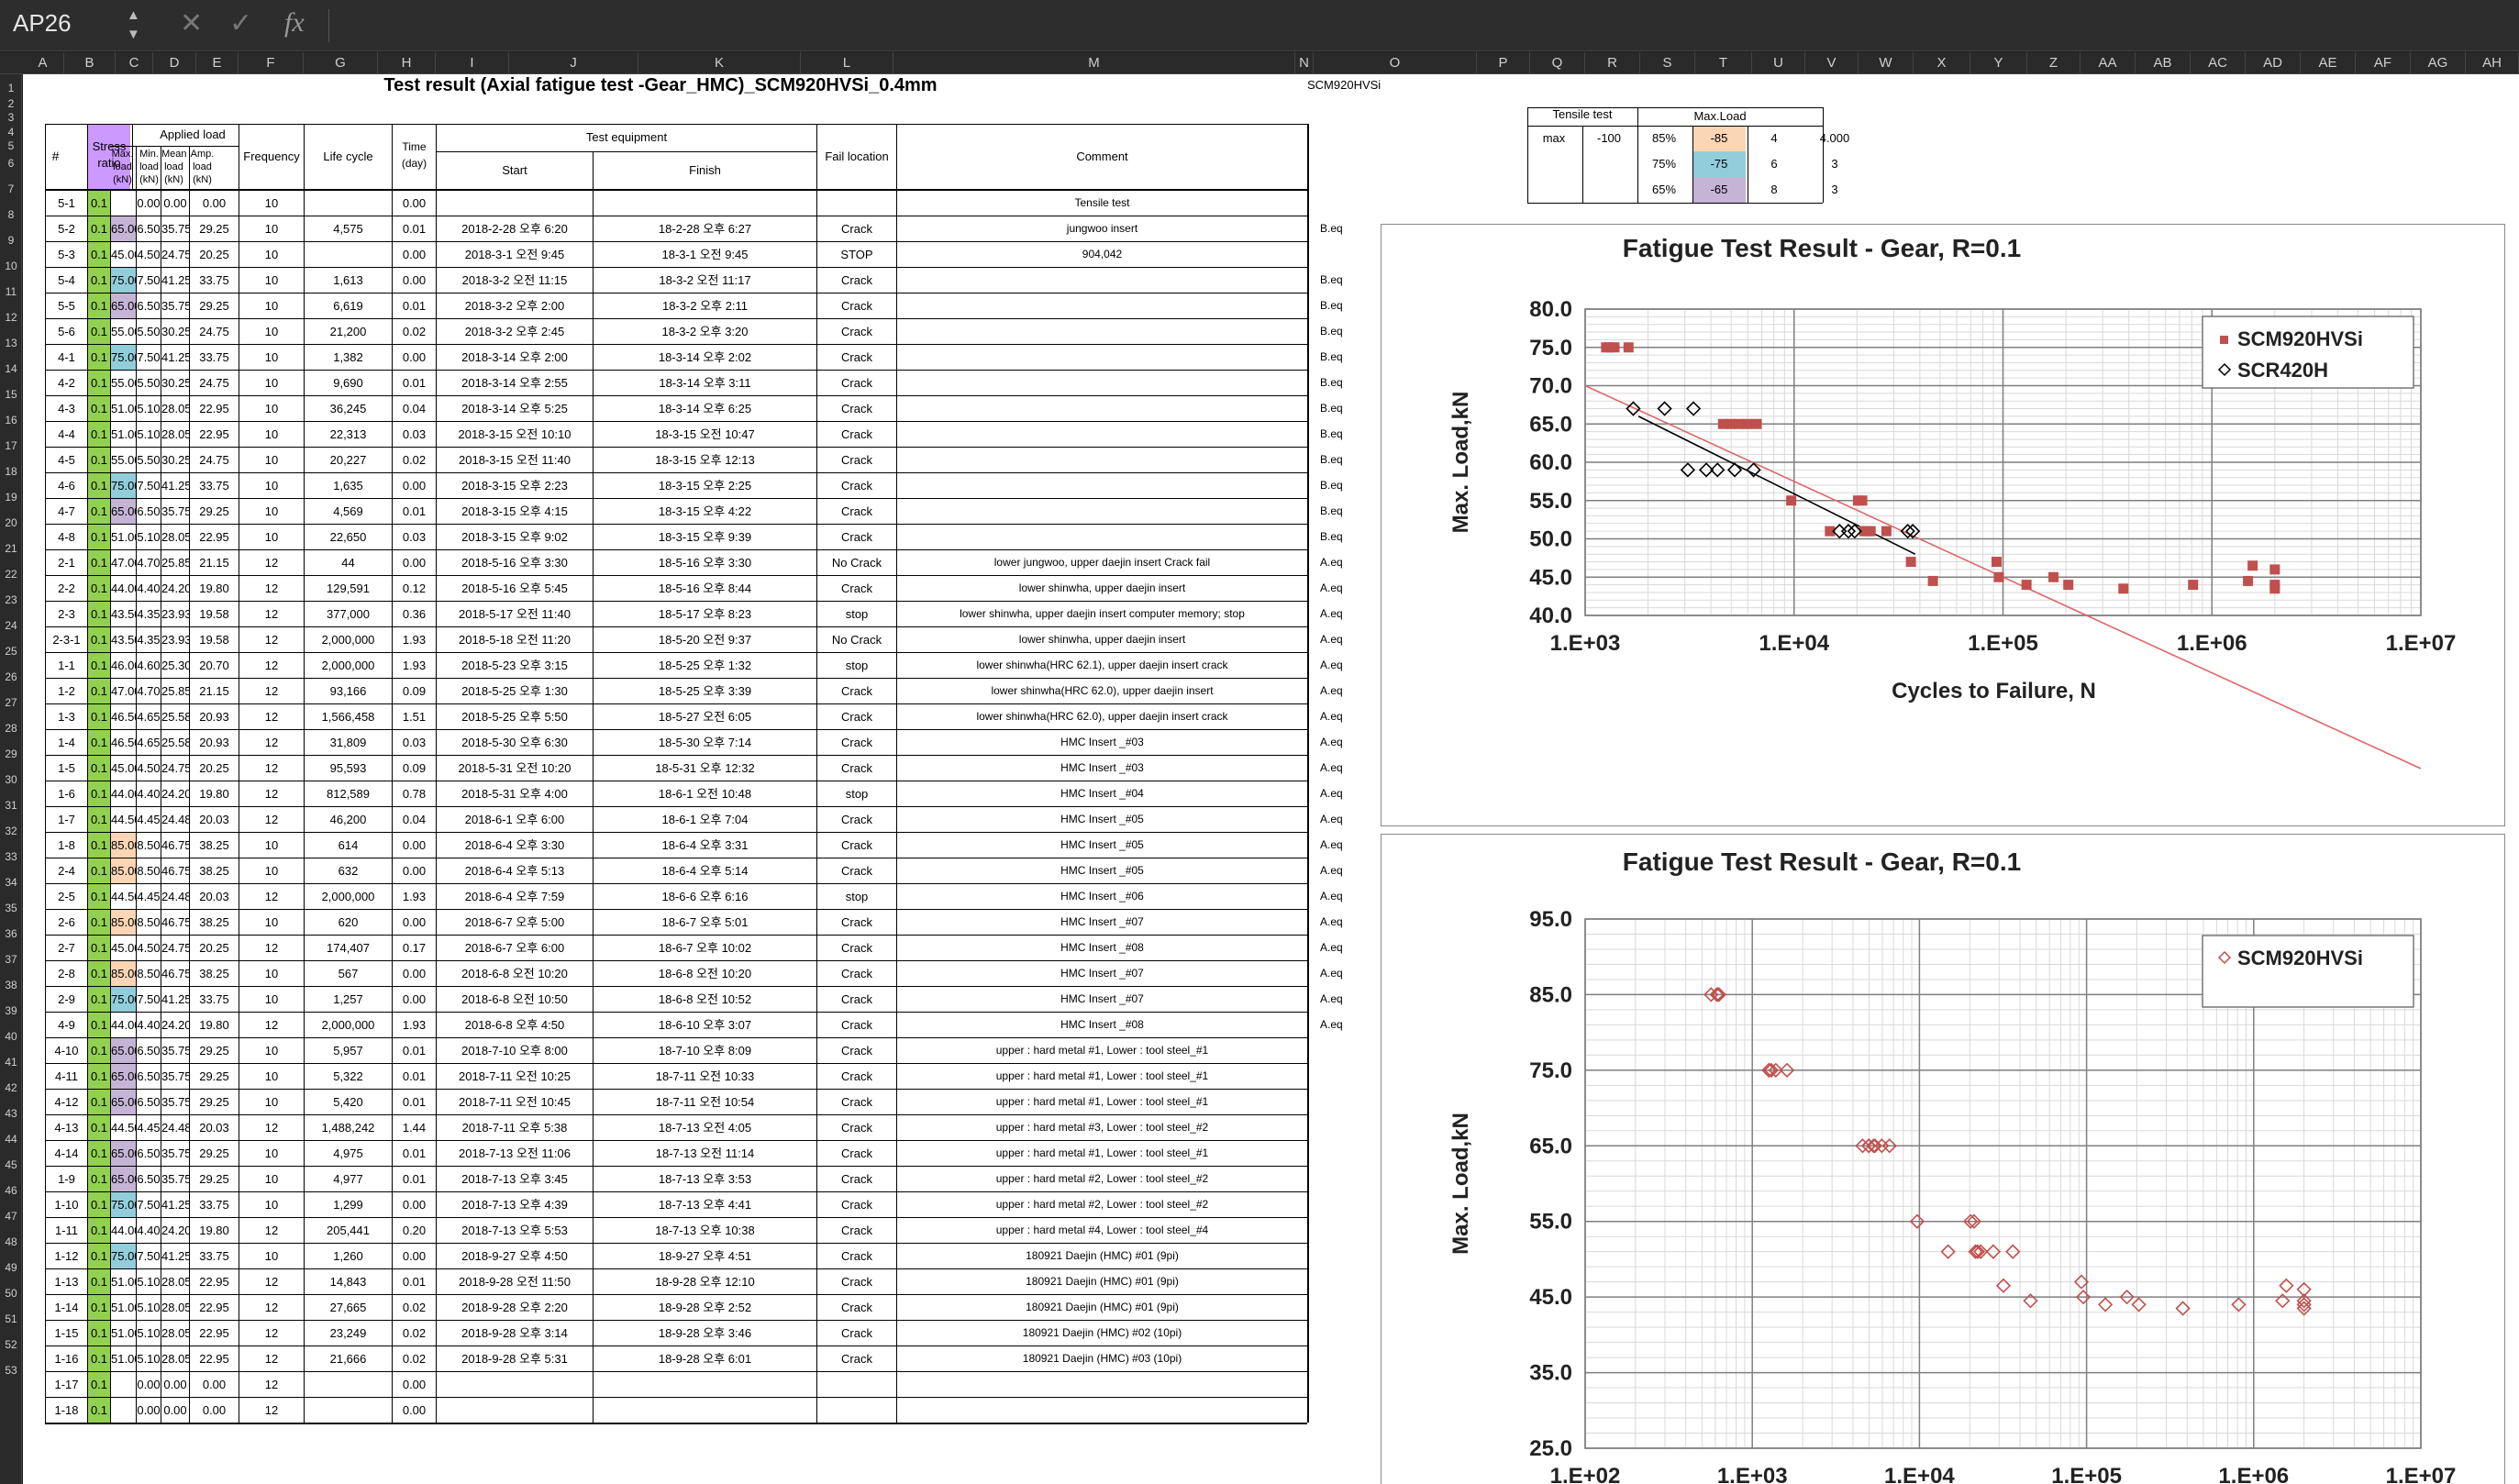 This screenshot has height=1484, width=2519. Describe the element at coordinates (1503, 63) in the screenshot. I see `column-header-p: P` at that location.